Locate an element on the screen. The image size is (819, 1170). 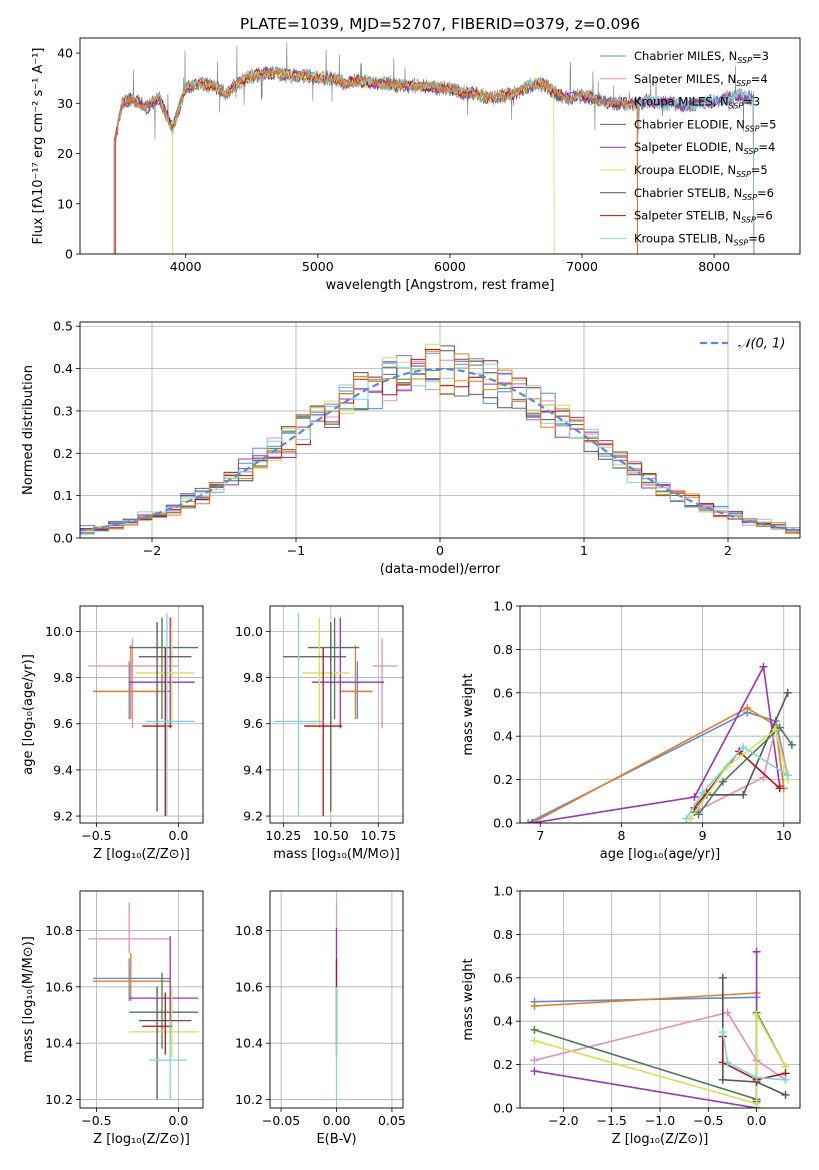
axes: −0.05 0.00 0.05 10.2 10.4 10.6 10.8 E(B-V) is located at coordinates (320, 1018).